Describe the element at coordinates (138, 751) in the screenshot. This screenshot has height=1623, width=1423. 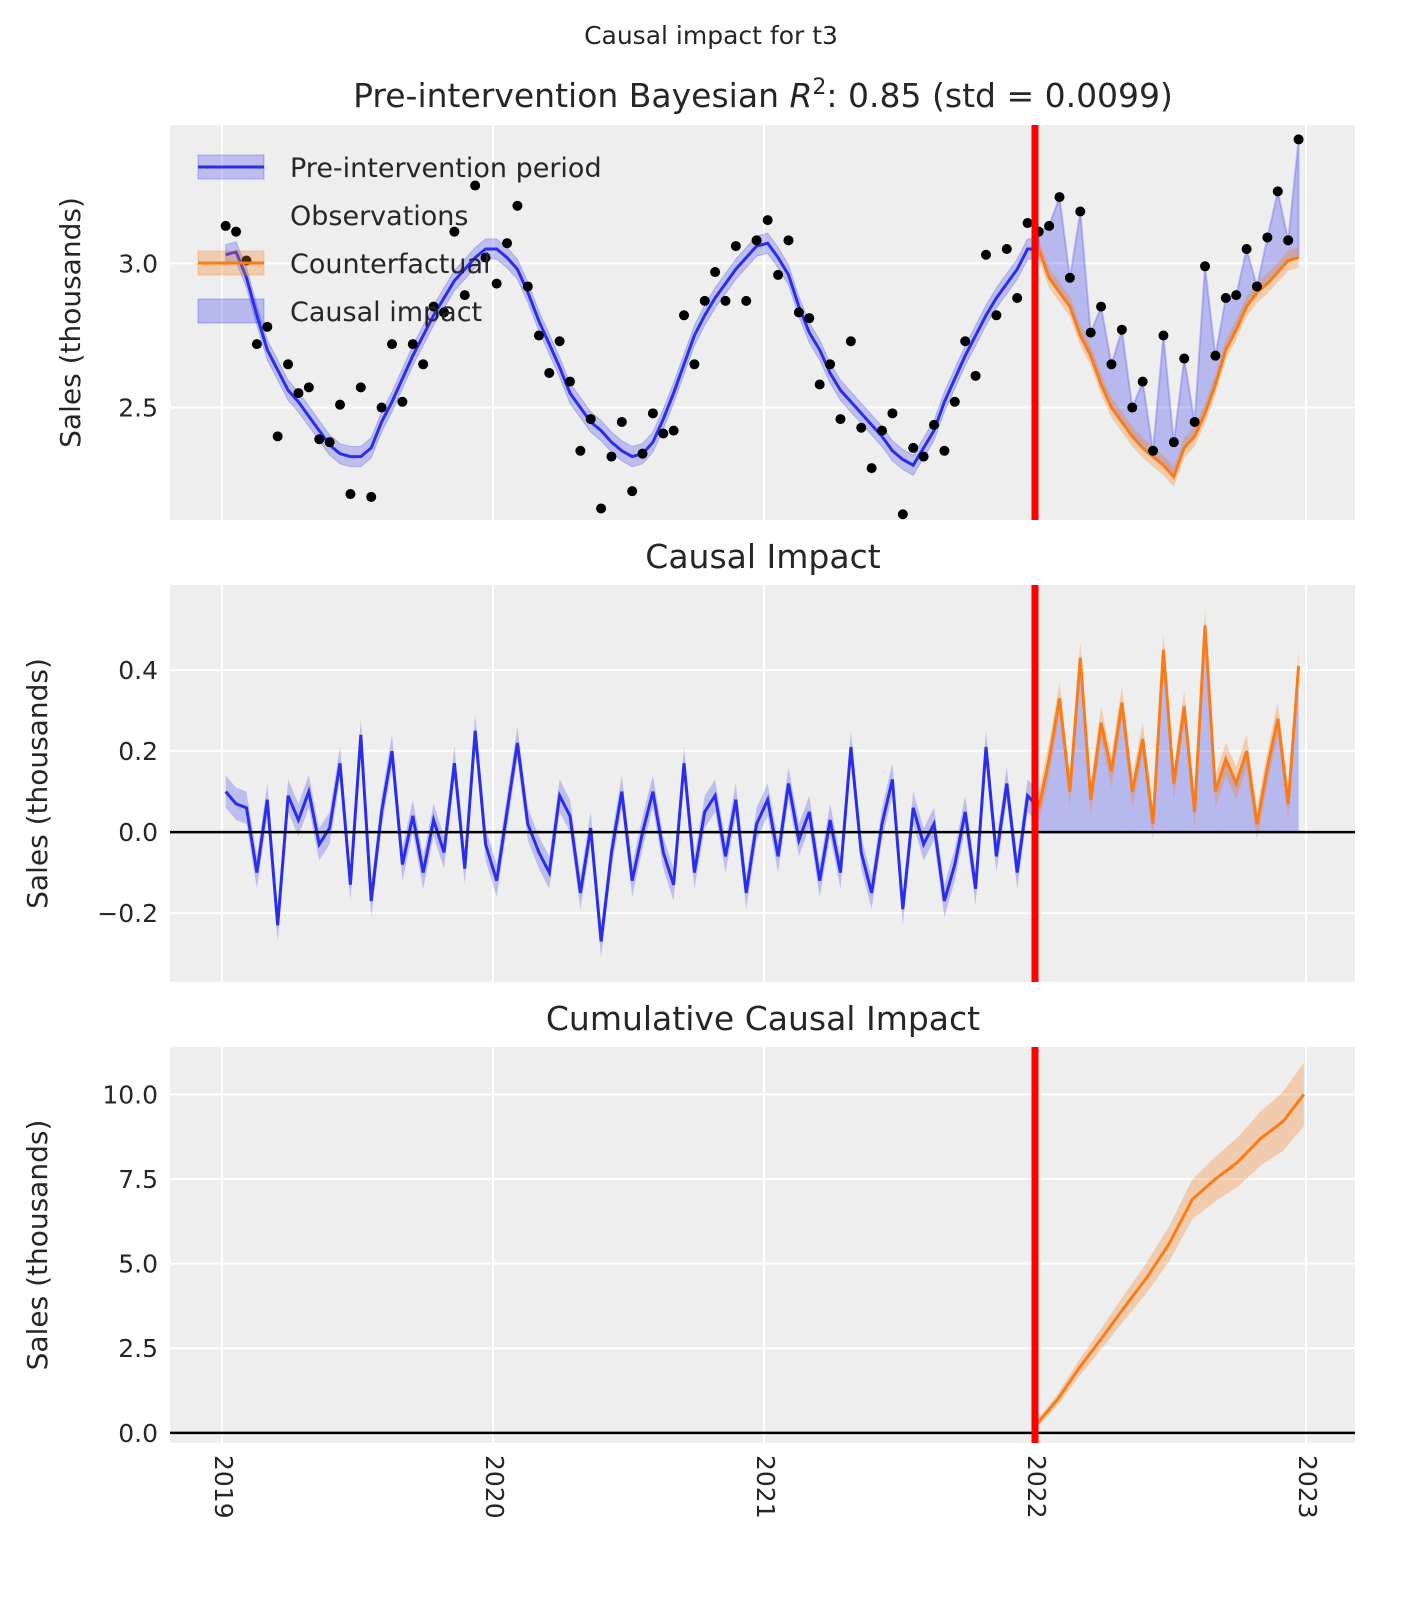
I see `y-tick-label: 0.2` at that location.